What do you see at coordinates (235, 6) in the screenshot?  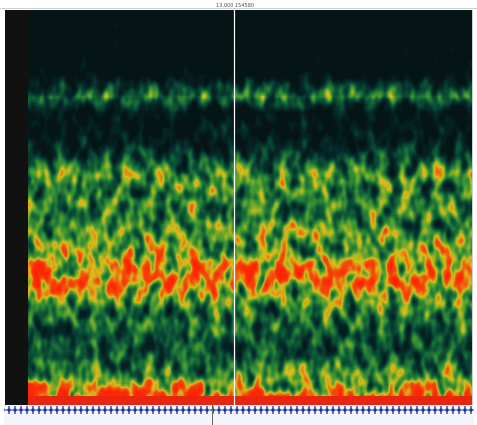 I see `cursor-label: 13.000 154580` at bounding box center [235, 6].